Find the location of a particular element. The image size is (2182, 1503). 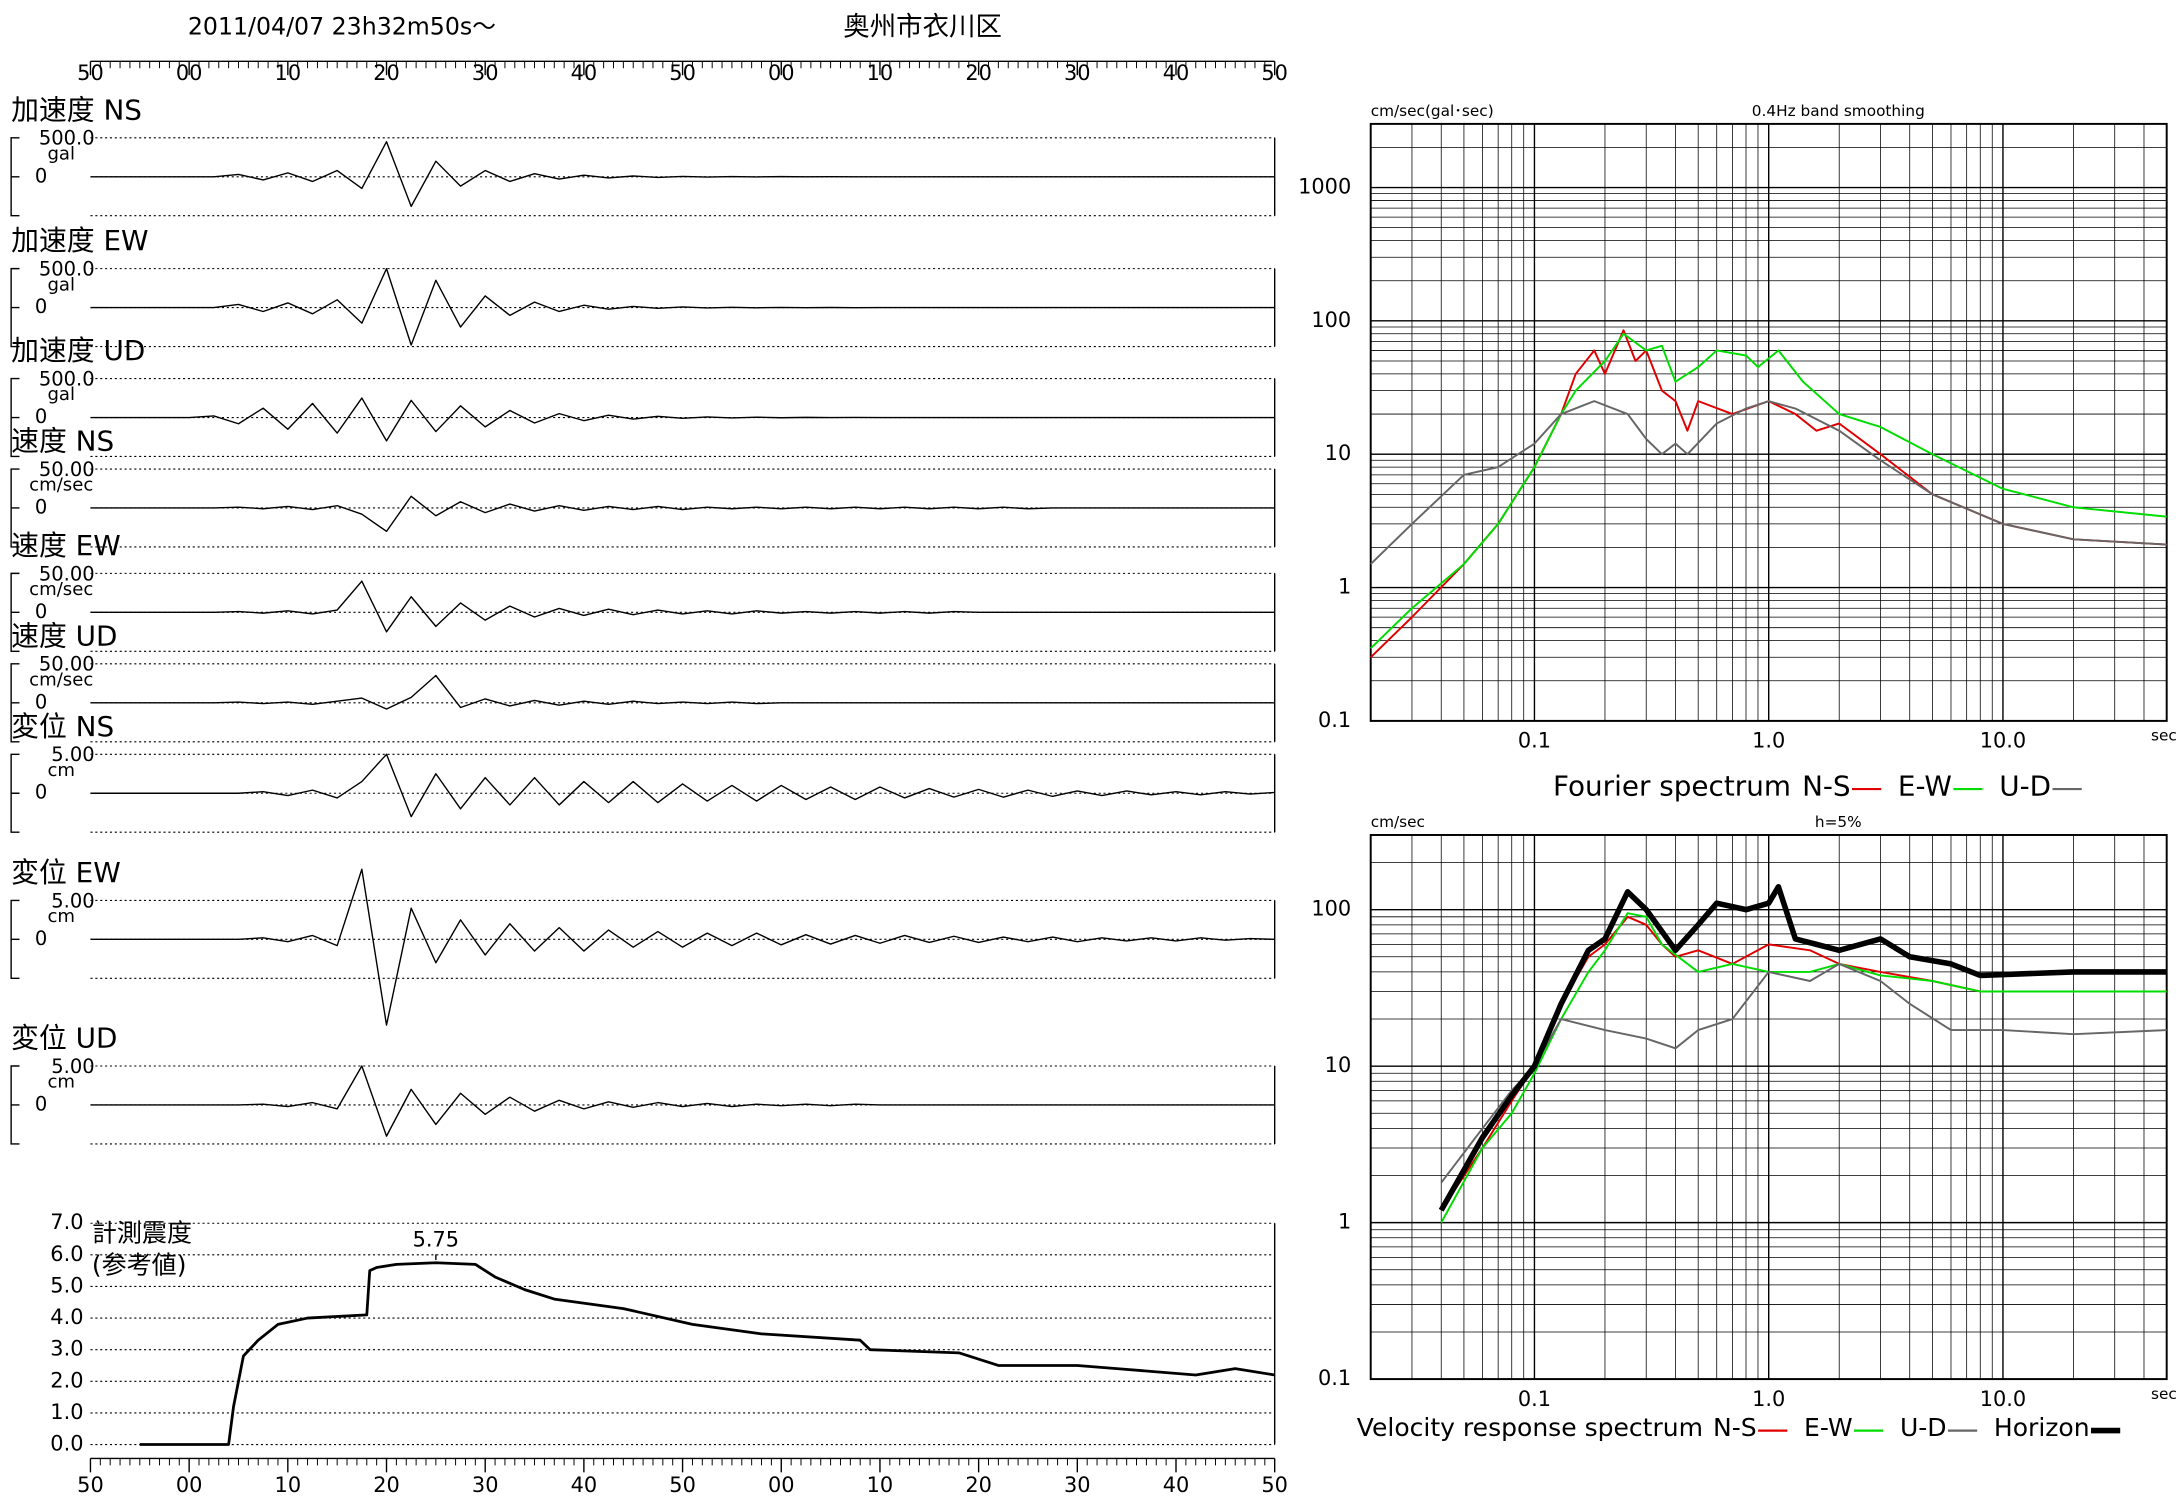

trace-title: 速度 NS is located at coordinates (62, 441).